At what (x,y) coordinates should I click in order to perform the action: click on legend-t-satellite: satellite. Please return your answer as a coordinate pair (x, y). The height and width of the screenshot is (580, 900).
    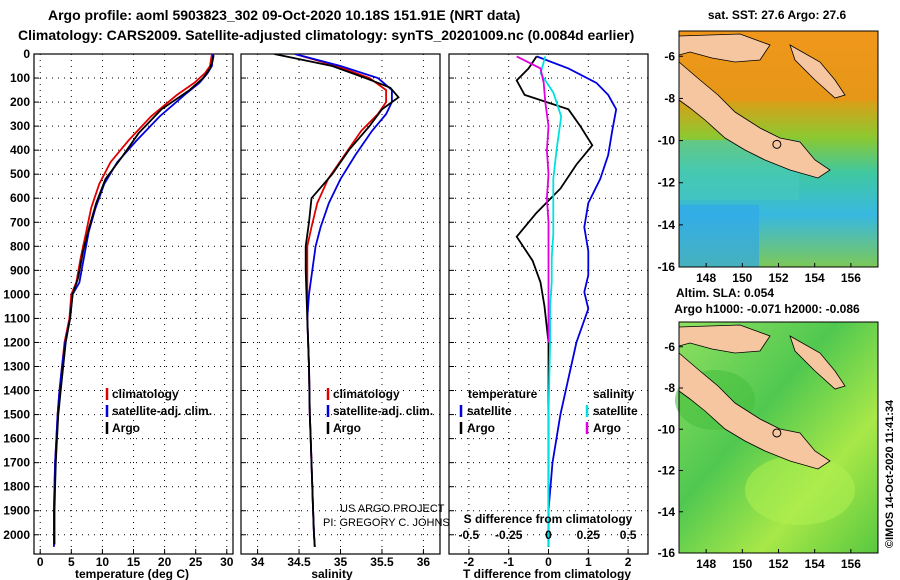
    Looking at the image, I should click on (489, 411).